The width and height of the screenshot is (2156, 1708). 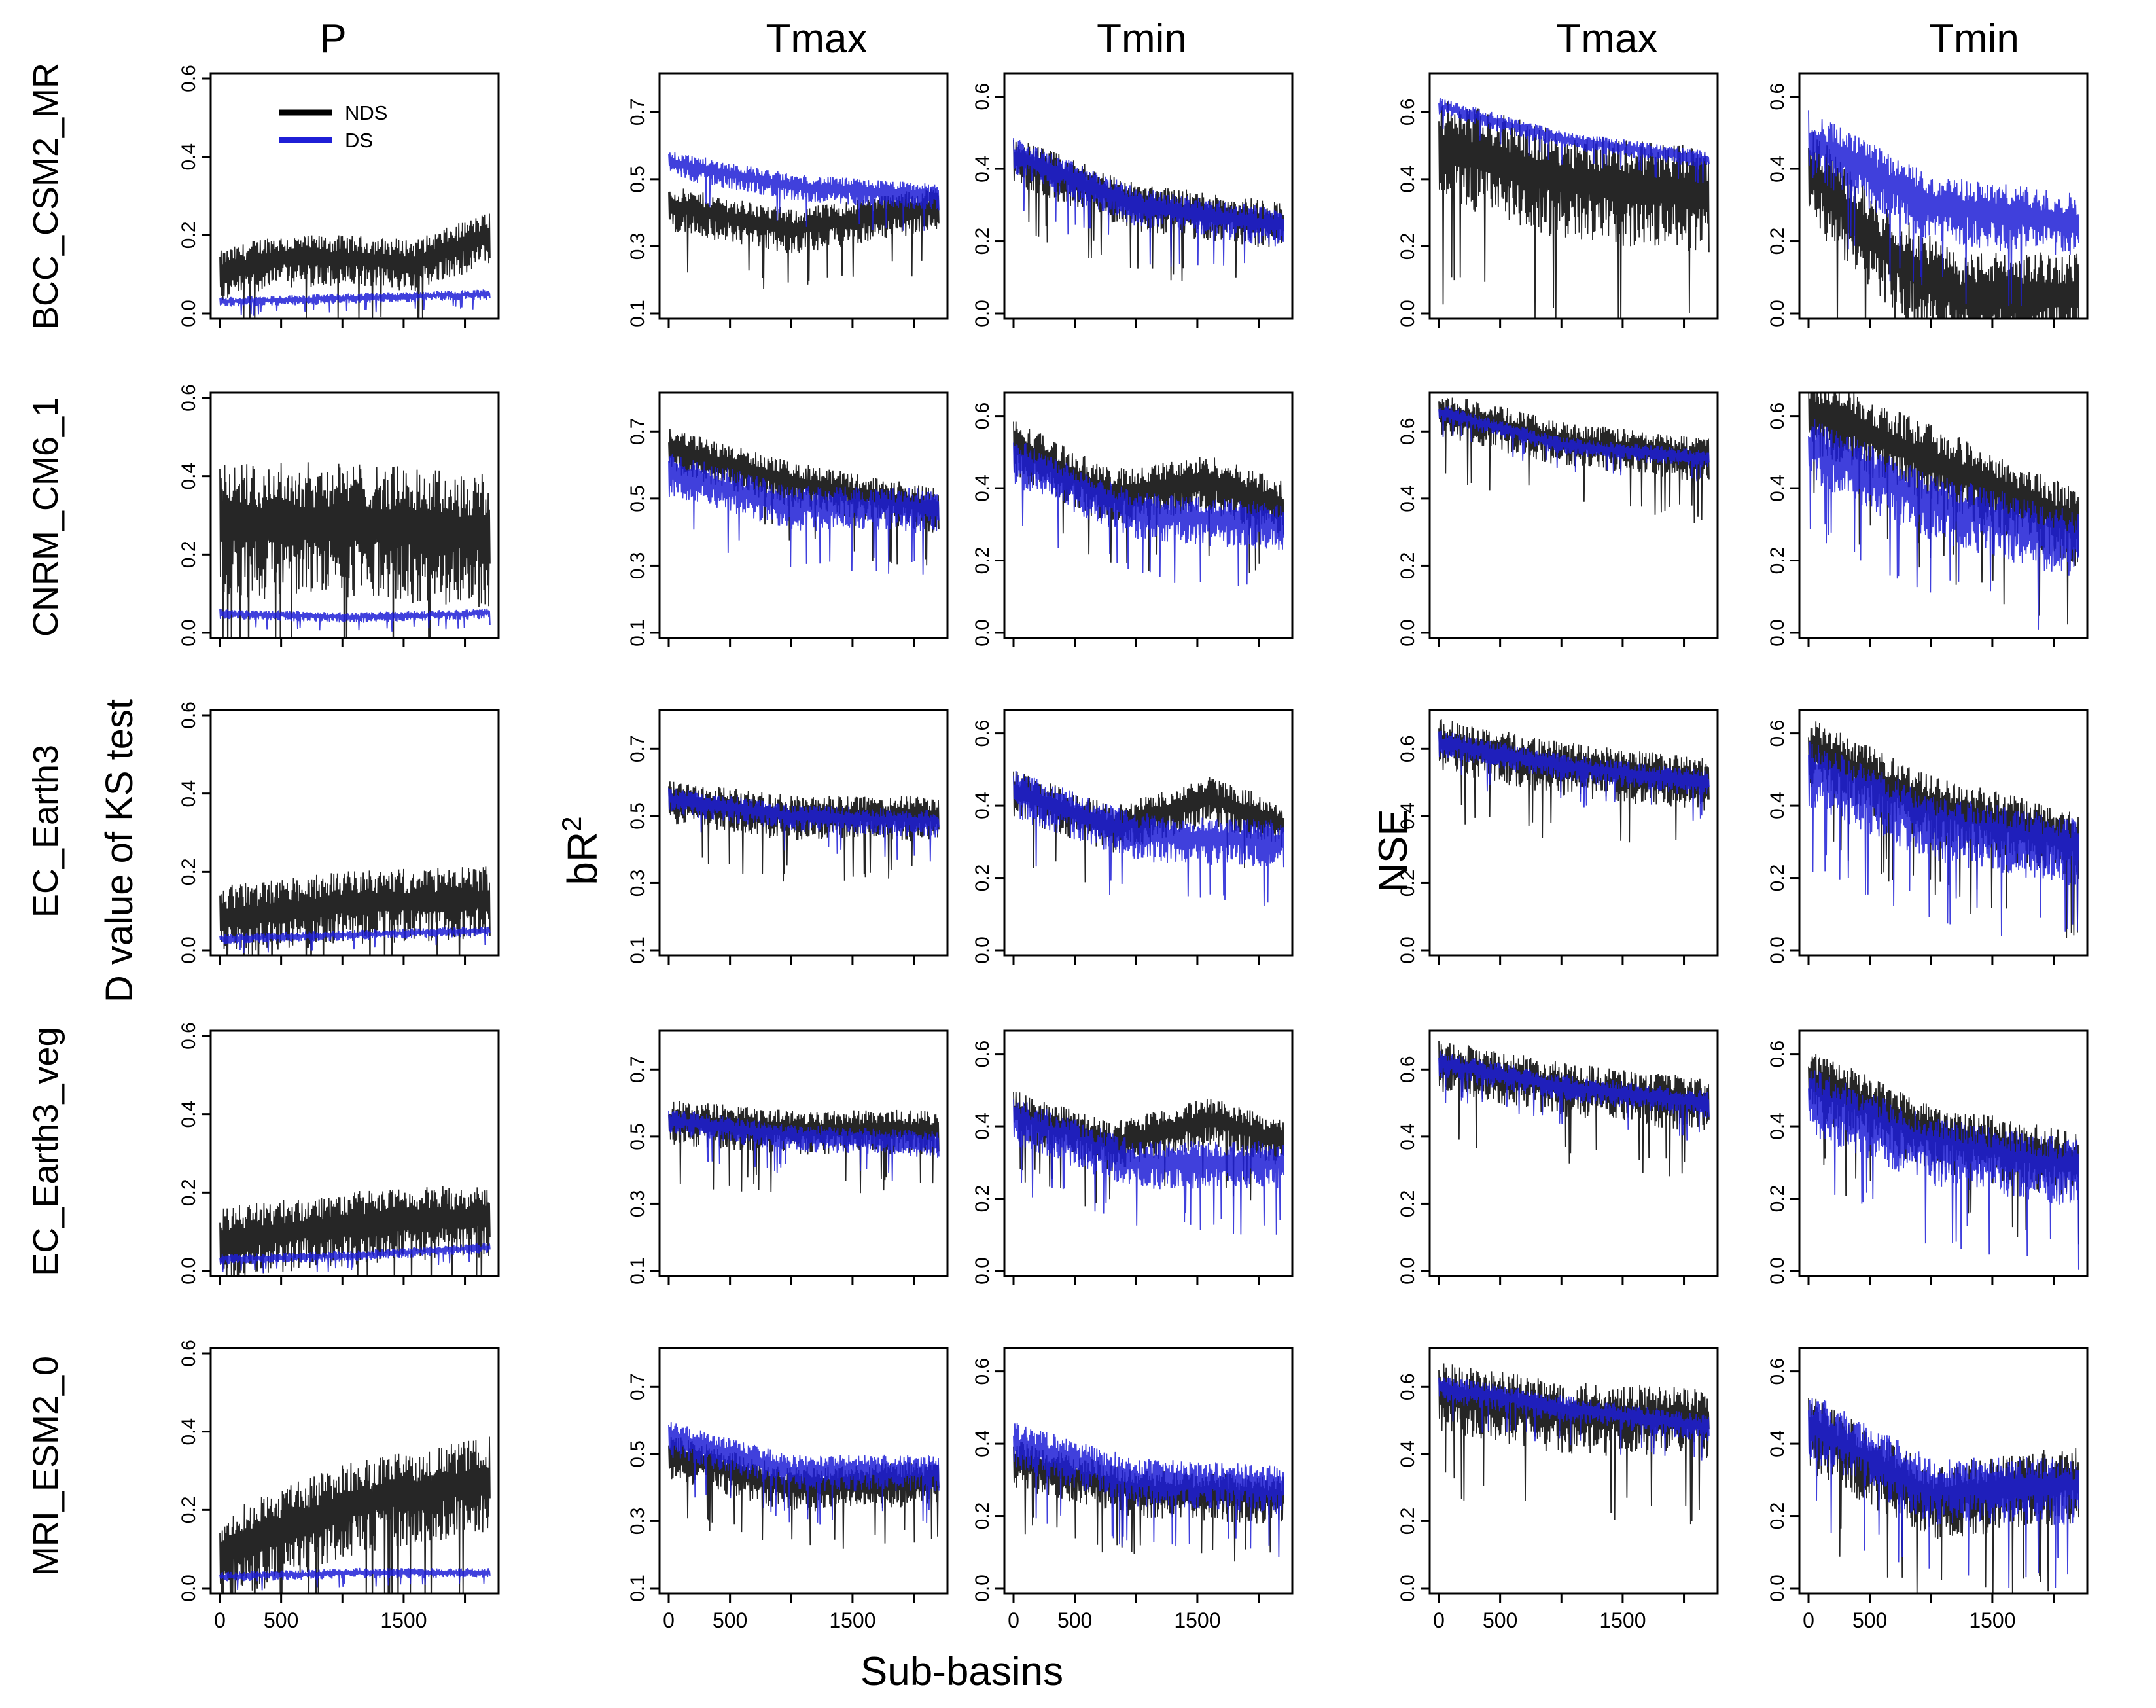 I want to click on row-label-ec-earth3-veg: EC_Earth3_veg, so click(x=45, y=1151).